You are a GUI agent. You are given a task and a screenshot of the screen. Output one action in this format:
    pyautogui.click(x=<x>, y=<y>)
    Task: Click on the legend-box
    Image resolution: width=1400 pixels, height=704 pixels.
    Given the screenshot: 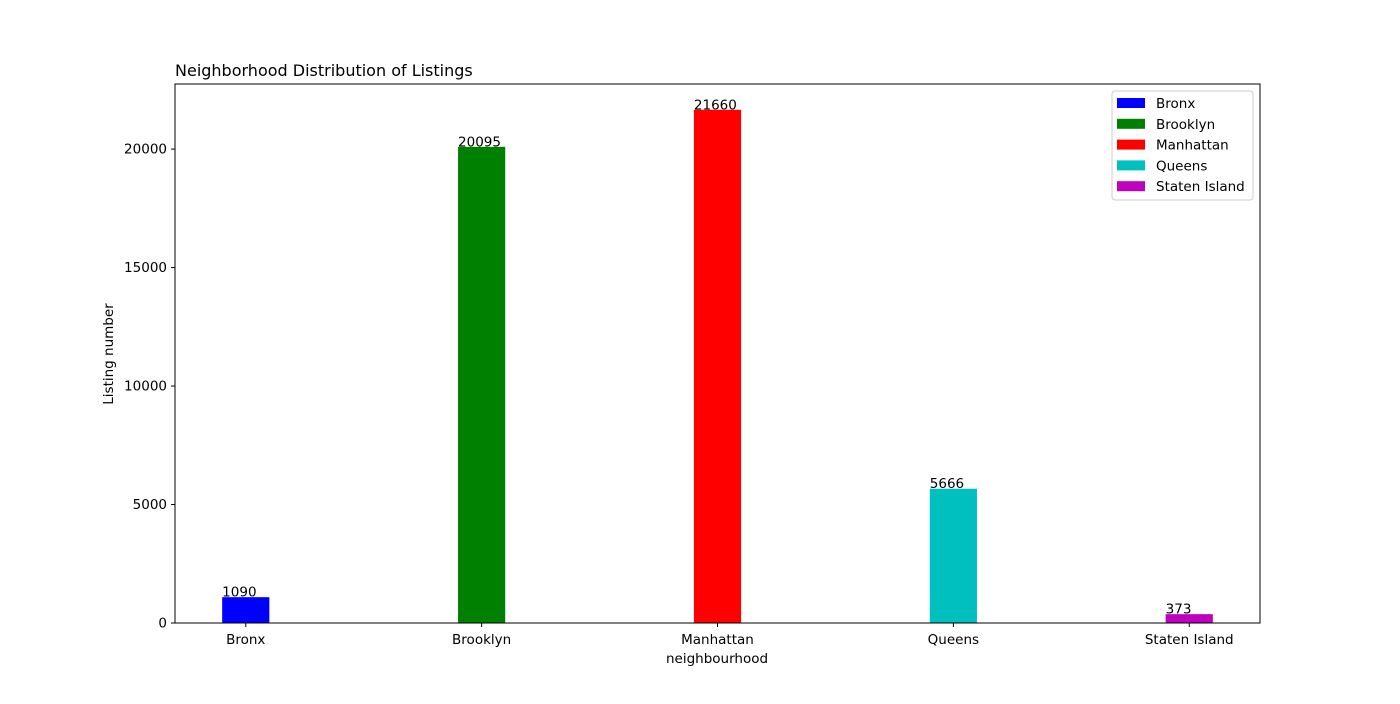 What is the action you would take?
    pyautogui.click(x=1182, y=145)
    